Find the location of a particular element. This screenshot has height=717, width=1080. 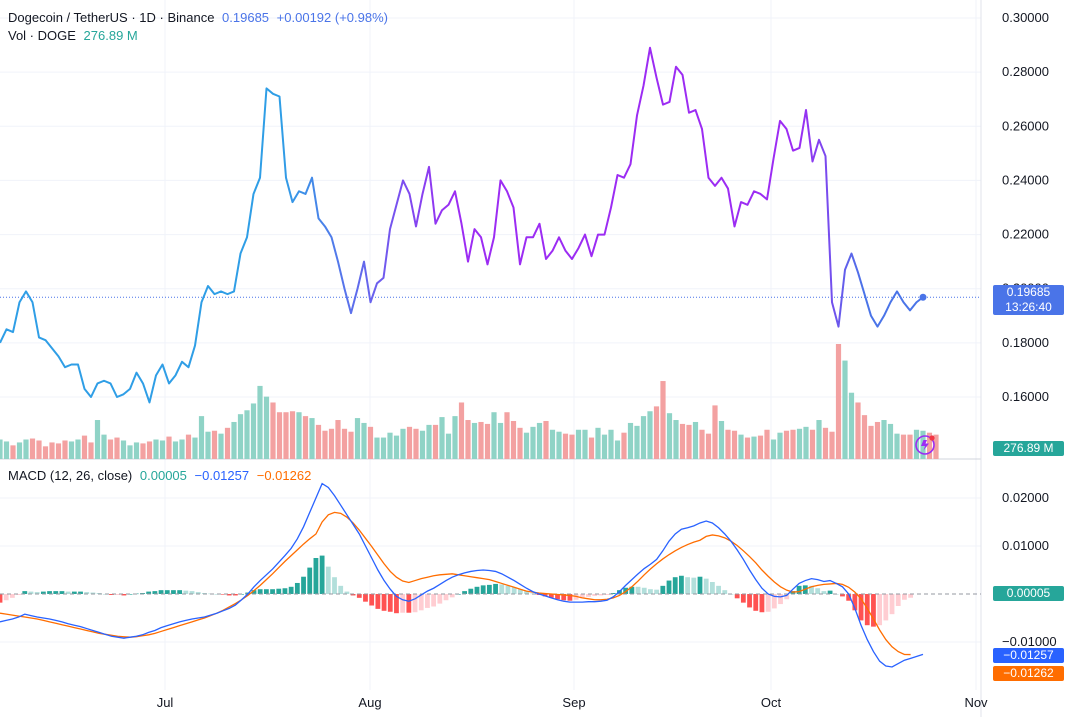

time-axis-label: Jul is located at coordinates (165, 702).